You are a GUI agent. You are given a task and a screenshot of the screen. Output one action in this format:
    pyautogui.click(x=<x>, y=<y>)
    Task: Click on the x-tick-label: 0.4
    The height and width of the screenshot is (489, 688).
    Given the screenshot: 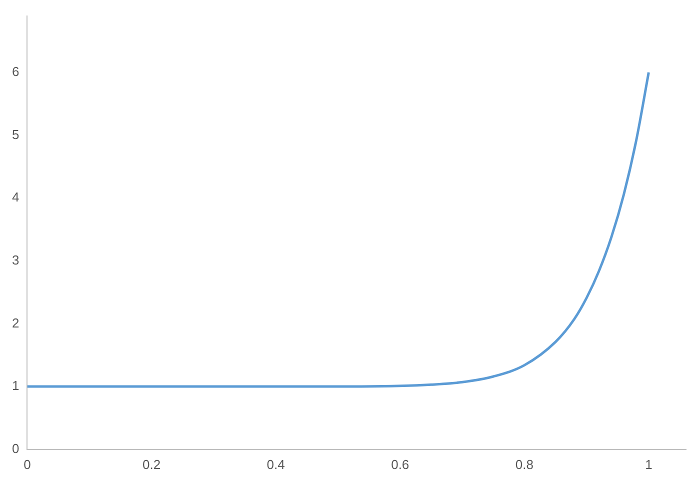 What is the action you would take?
    pyautogui.click(x=275, y=464)
    